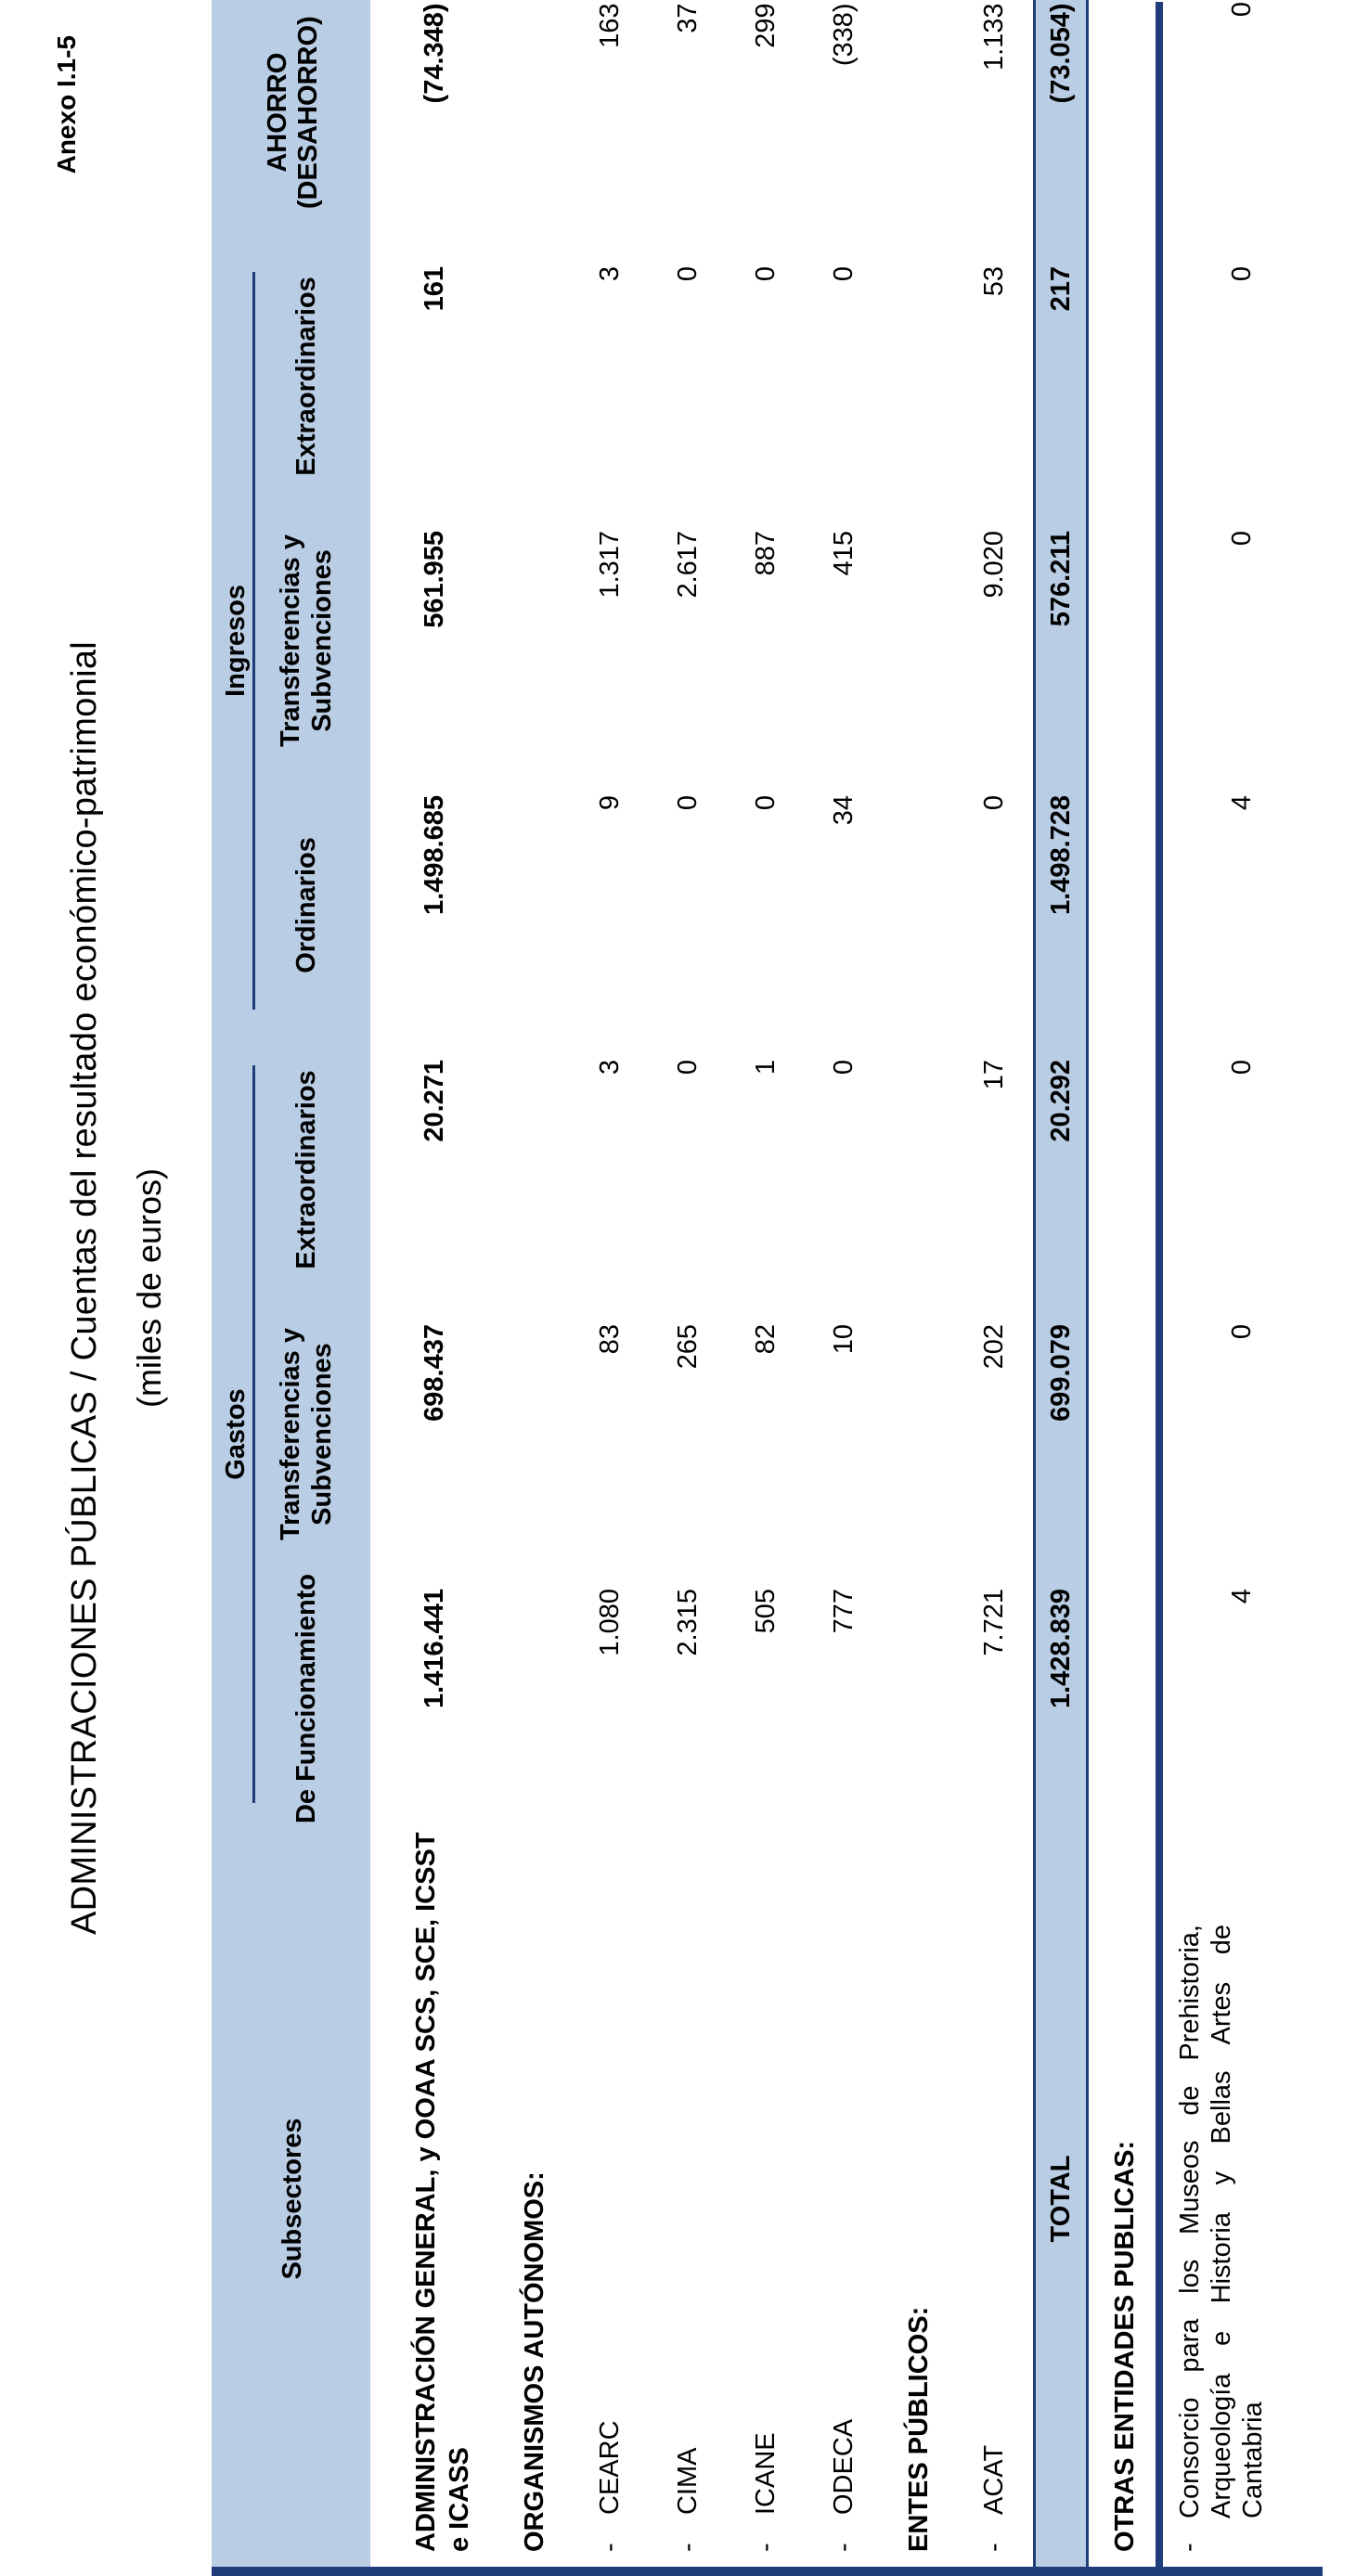 The width and height of the screenshot is (1356, 2576). Describe the element at coordinates (765, 1067) in the screenshot. I see `cell-value: 1` at that location.